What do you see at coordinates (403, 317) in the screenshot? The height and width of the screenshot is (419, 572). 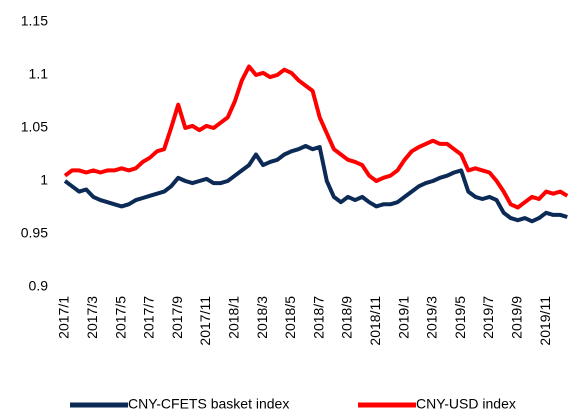 I see `x-tick-label: 2019/1` at bounding box center [403, 317].